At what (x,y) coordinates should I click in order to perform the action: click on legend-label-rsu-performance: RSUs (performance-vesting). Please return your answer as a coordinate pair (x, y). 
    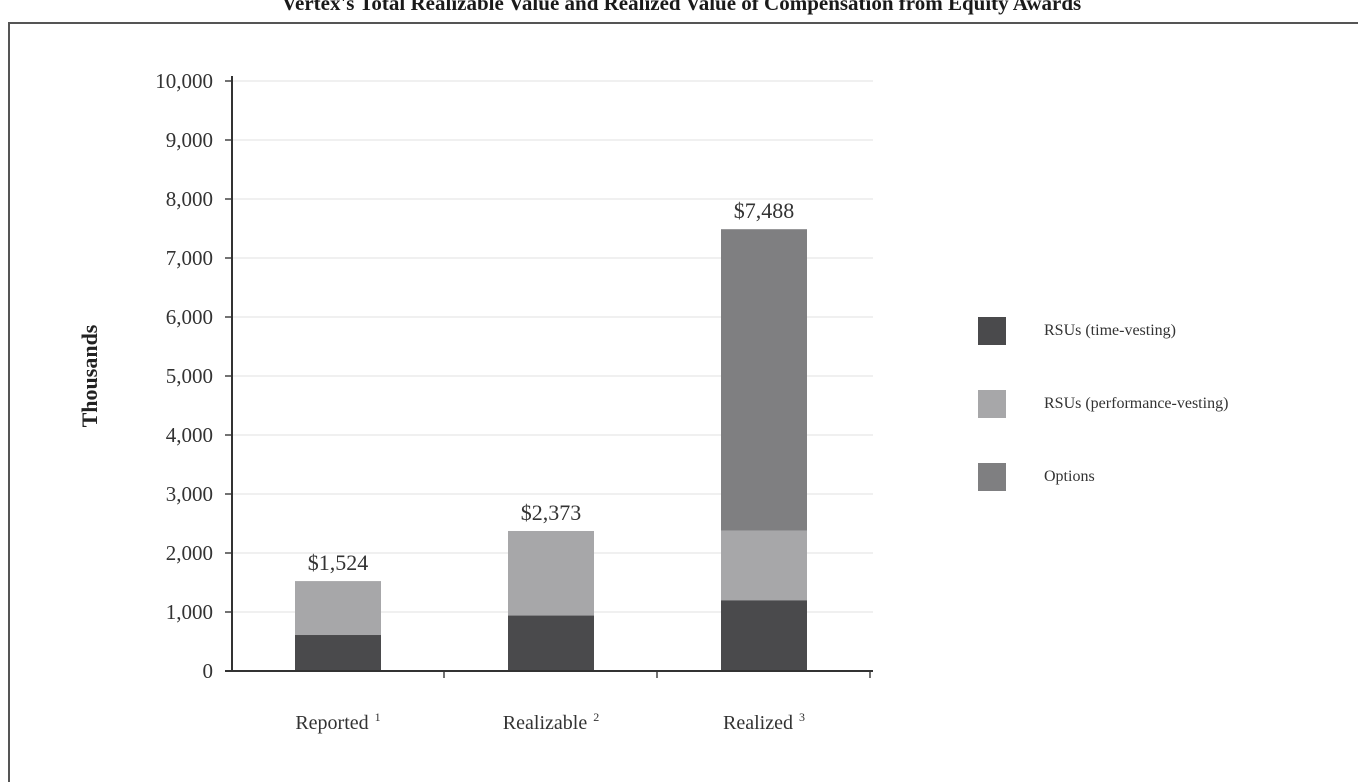
    Looking at the image, I should click on (1136, 403).